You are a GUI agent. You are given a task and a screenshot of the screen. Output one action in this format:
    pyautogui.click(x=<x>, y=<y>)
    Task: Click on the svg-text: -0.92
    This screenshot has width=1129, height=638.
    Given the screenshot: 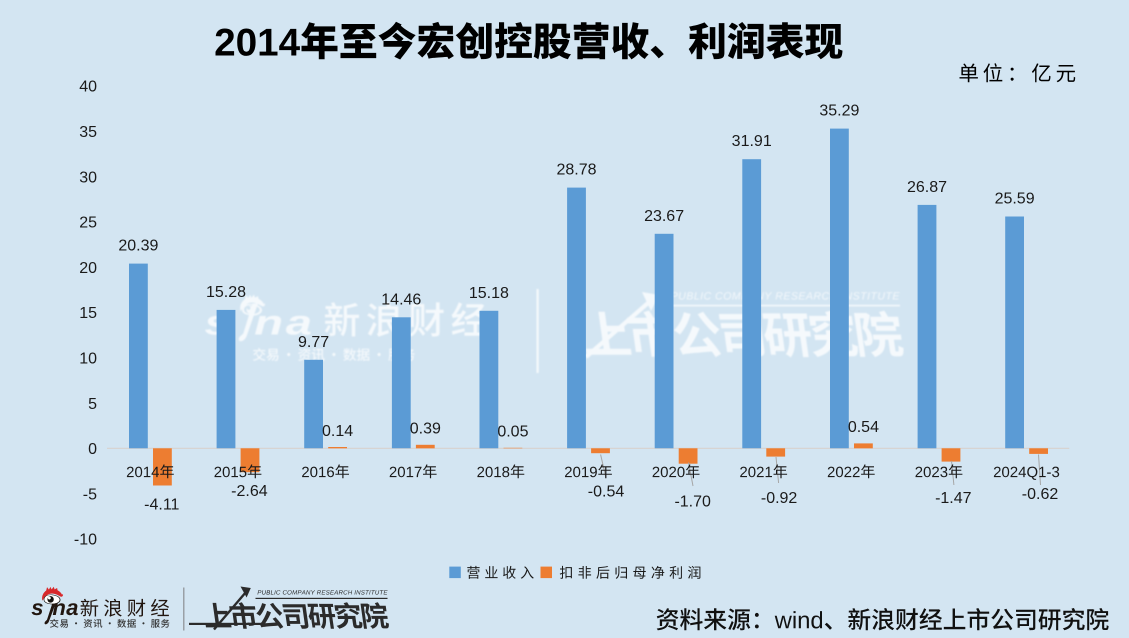 What is the action you would take?
    pyautogui.click(x=779, y=498)
    